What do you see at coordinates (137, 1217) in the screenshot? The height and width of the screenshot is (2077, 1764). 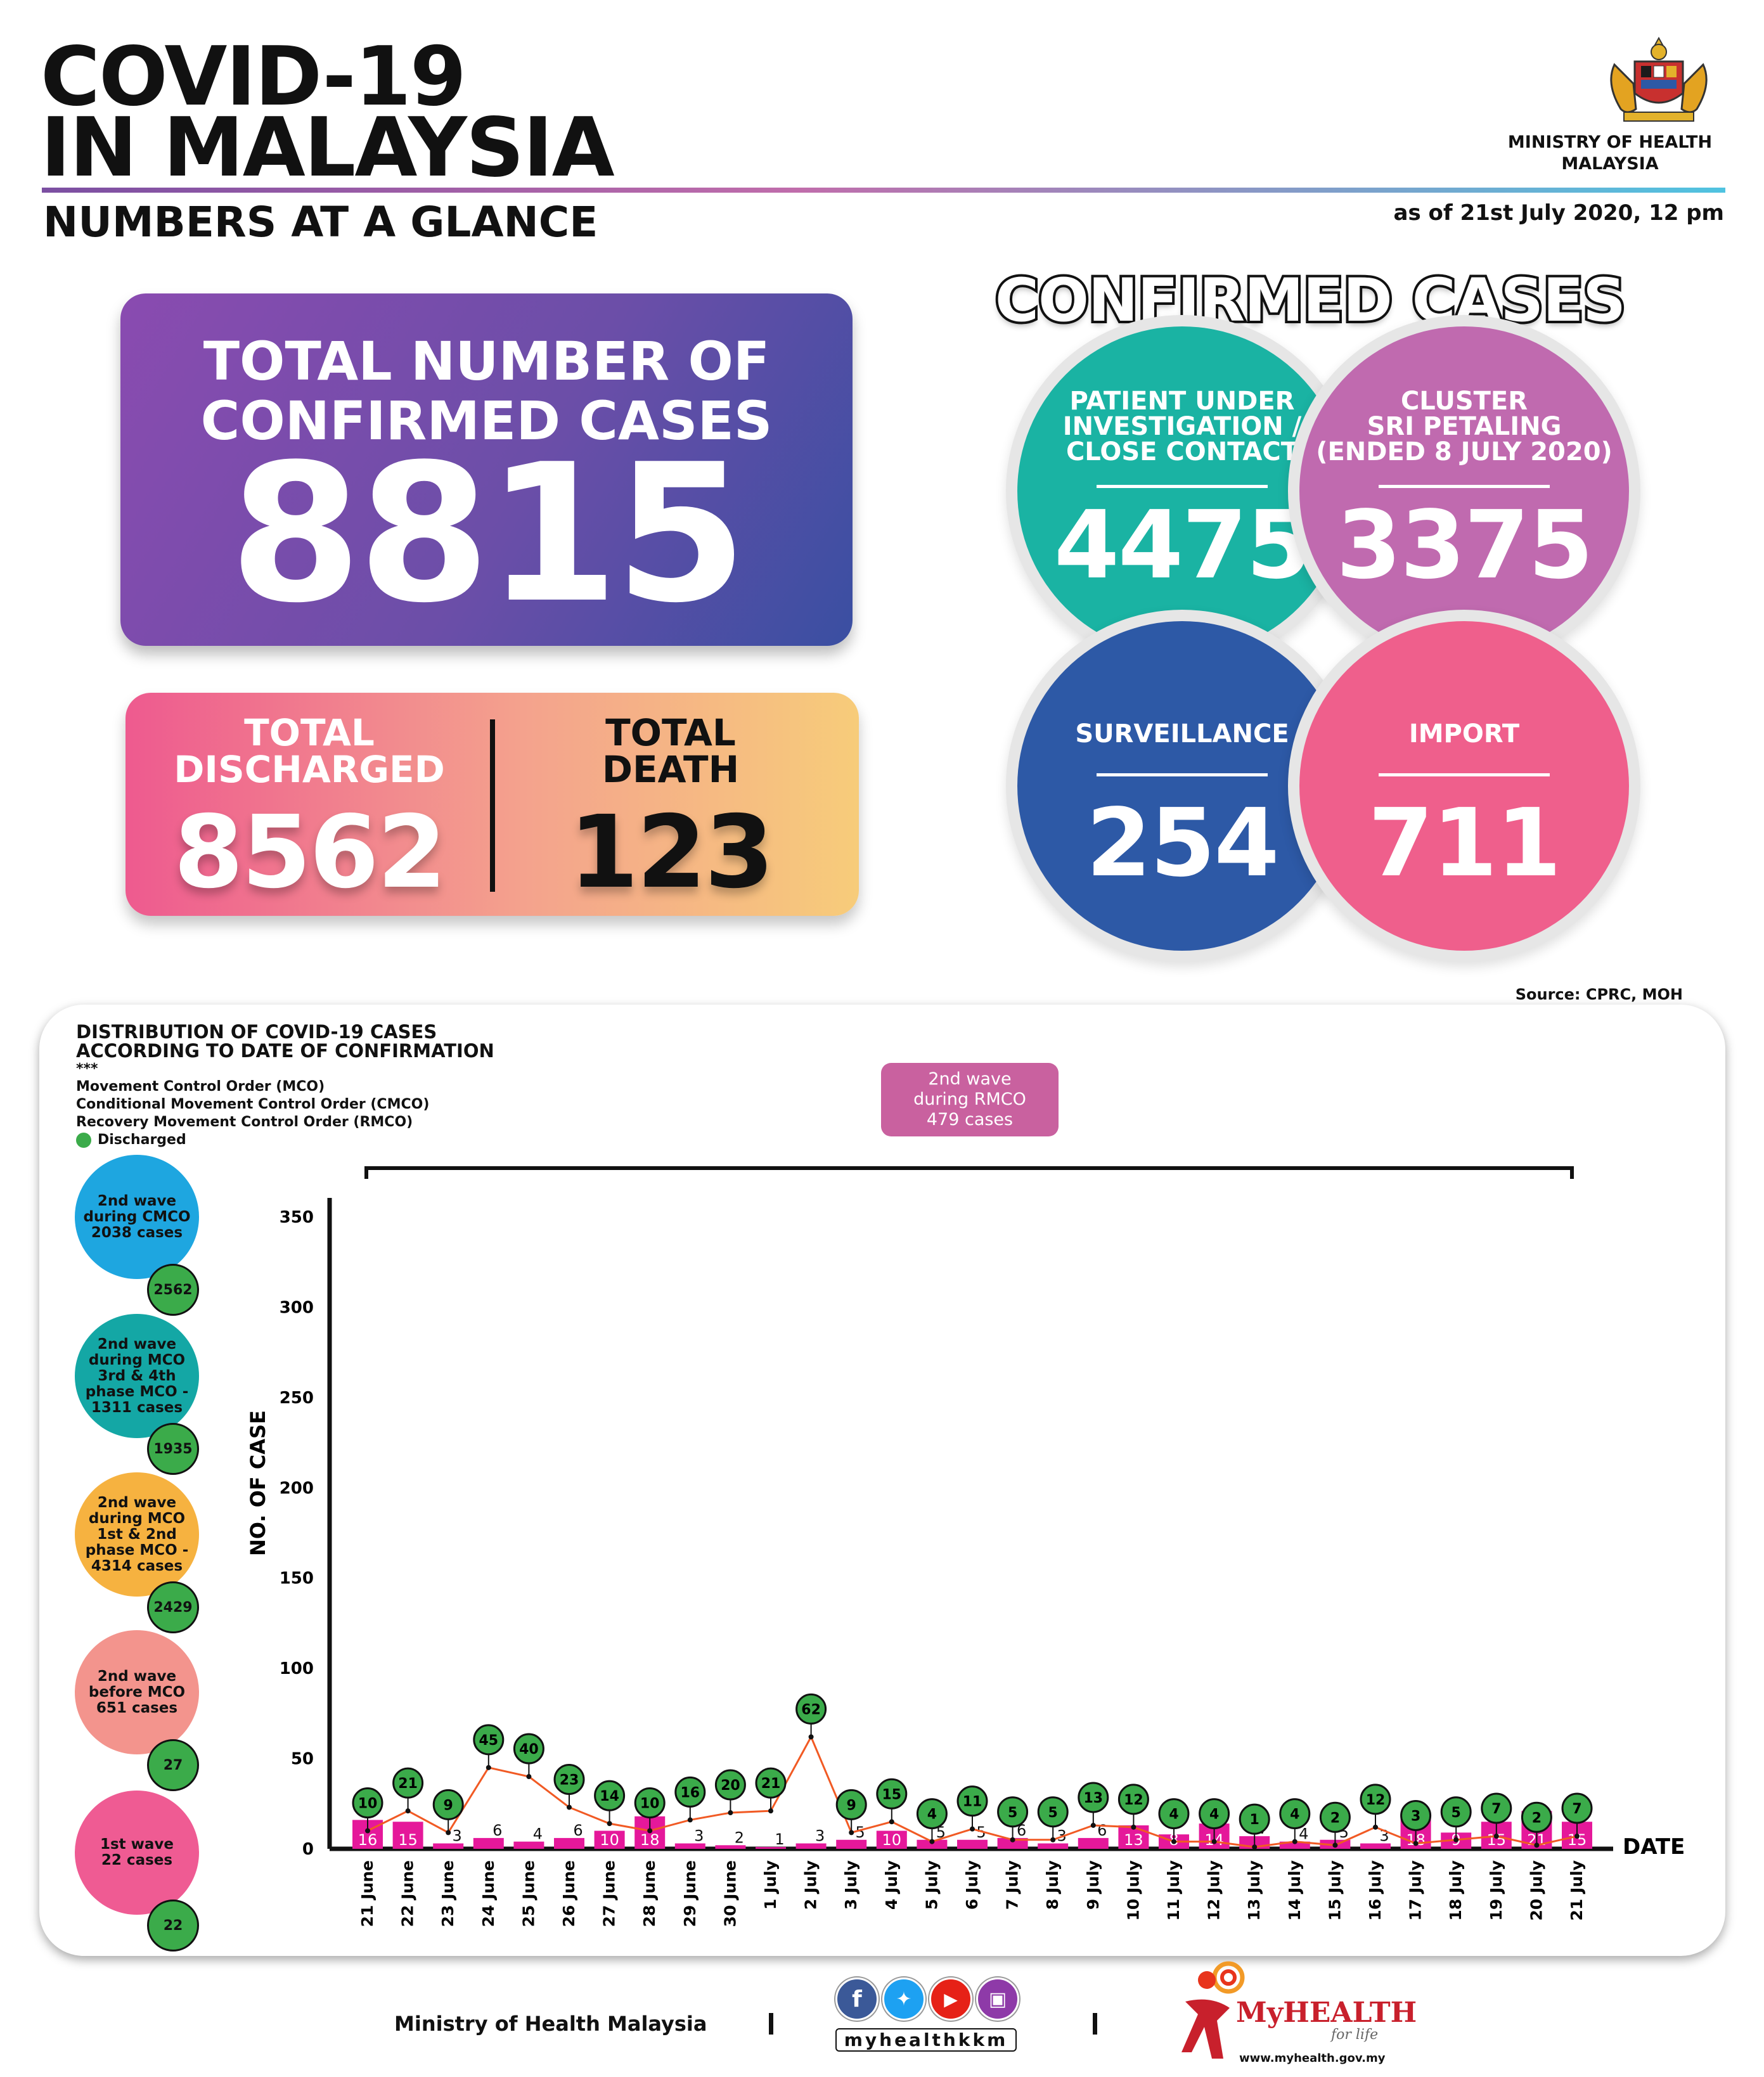 I see `wave-circle: 2nd wave during CMCO 2038 cases` at bounding box center [137, 1217].